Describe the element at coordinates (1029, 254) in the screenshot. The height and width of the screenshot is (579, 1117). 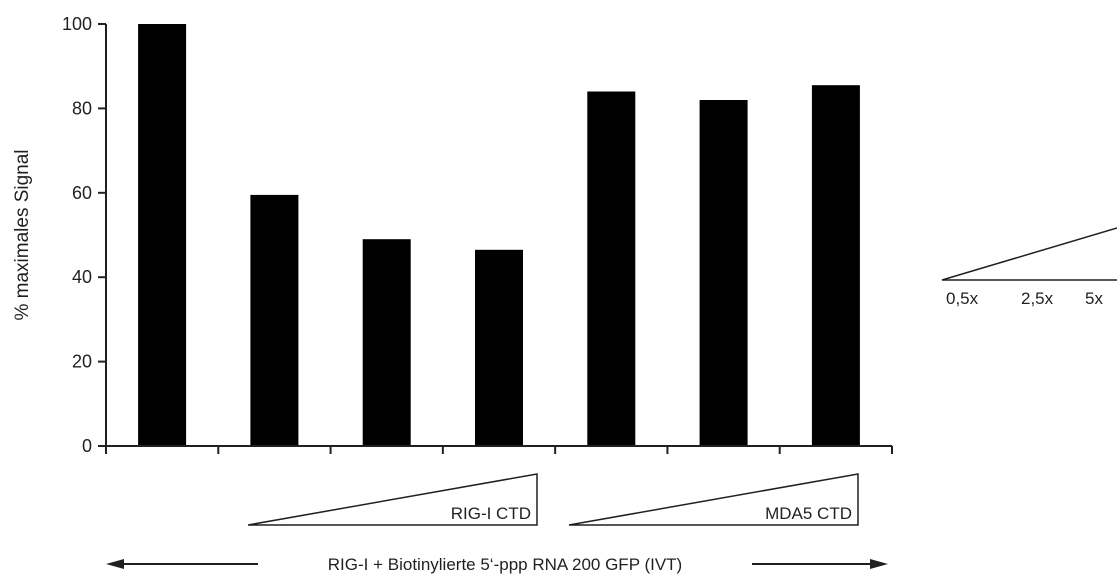
I see `concentration-key-slope-line` at that location.